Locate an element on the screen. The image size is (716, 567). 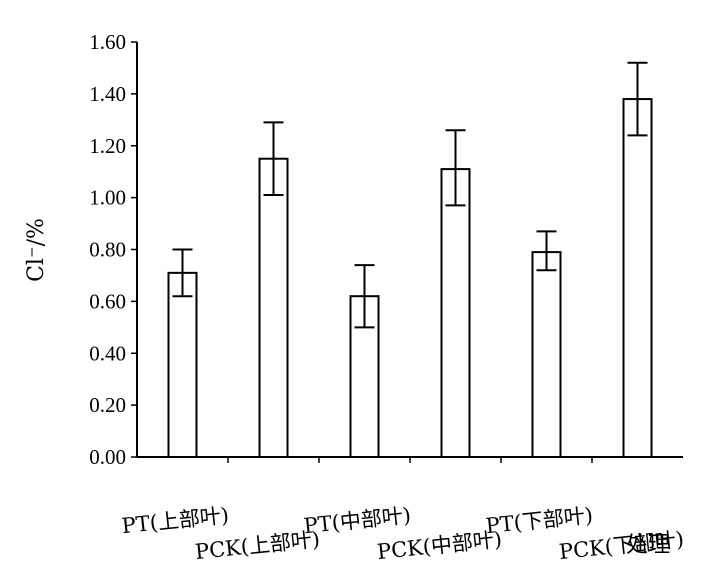
y-tick-label: 0.00 is located at coordinates (107, 457).